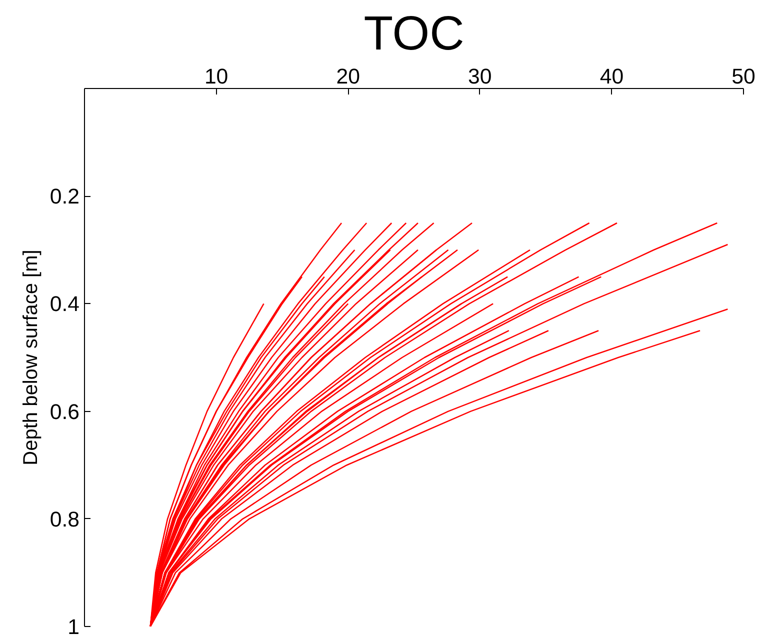 The height and width of the screenshot is (638, 765). Describe the element at coordinates (612, 76) in the screenshot. I see `x-tick-label: 40` at that location.